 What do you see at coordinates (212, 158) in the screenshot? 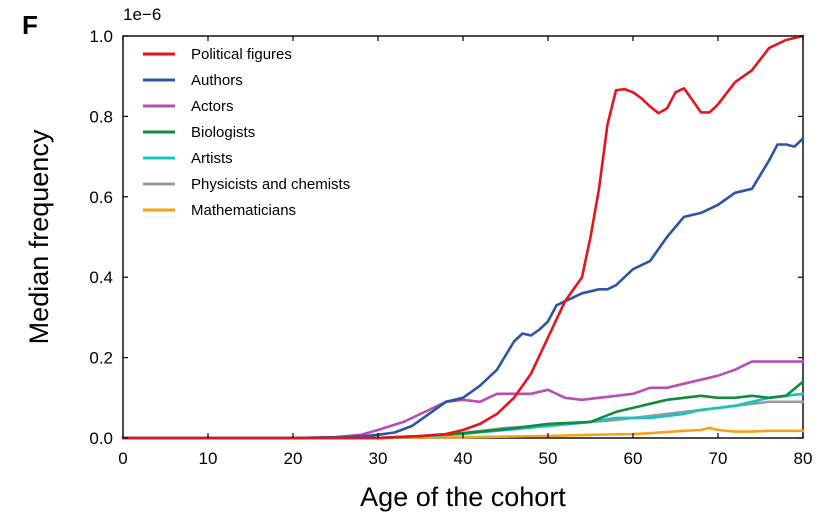
I see `legend-label: Artists` at bounding box center [212, 158].